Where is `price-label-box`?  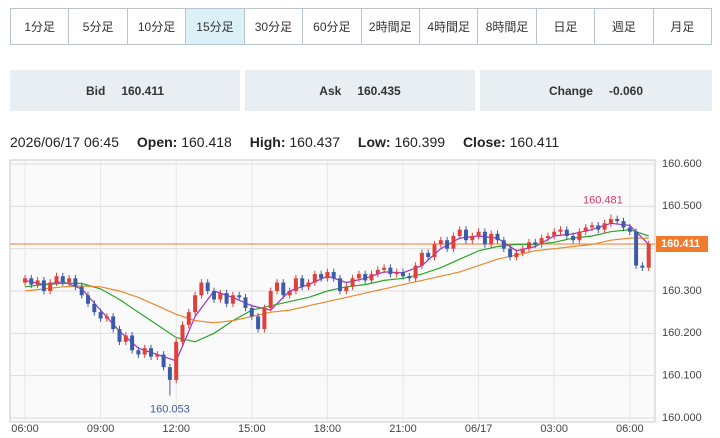
price-label-box is located at coordinates (682, 244).